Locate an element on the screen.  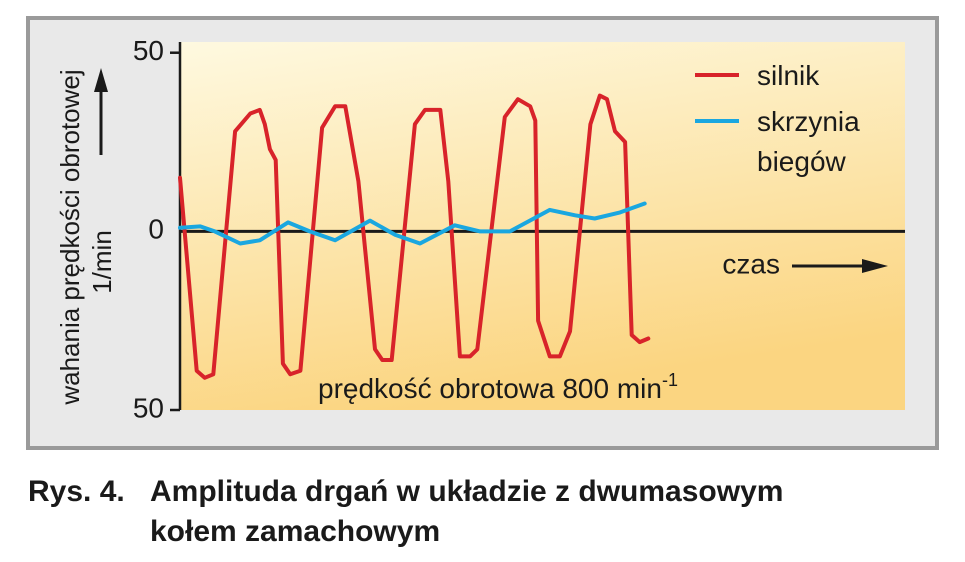
x-arrow is located at coordinates (840, 266).